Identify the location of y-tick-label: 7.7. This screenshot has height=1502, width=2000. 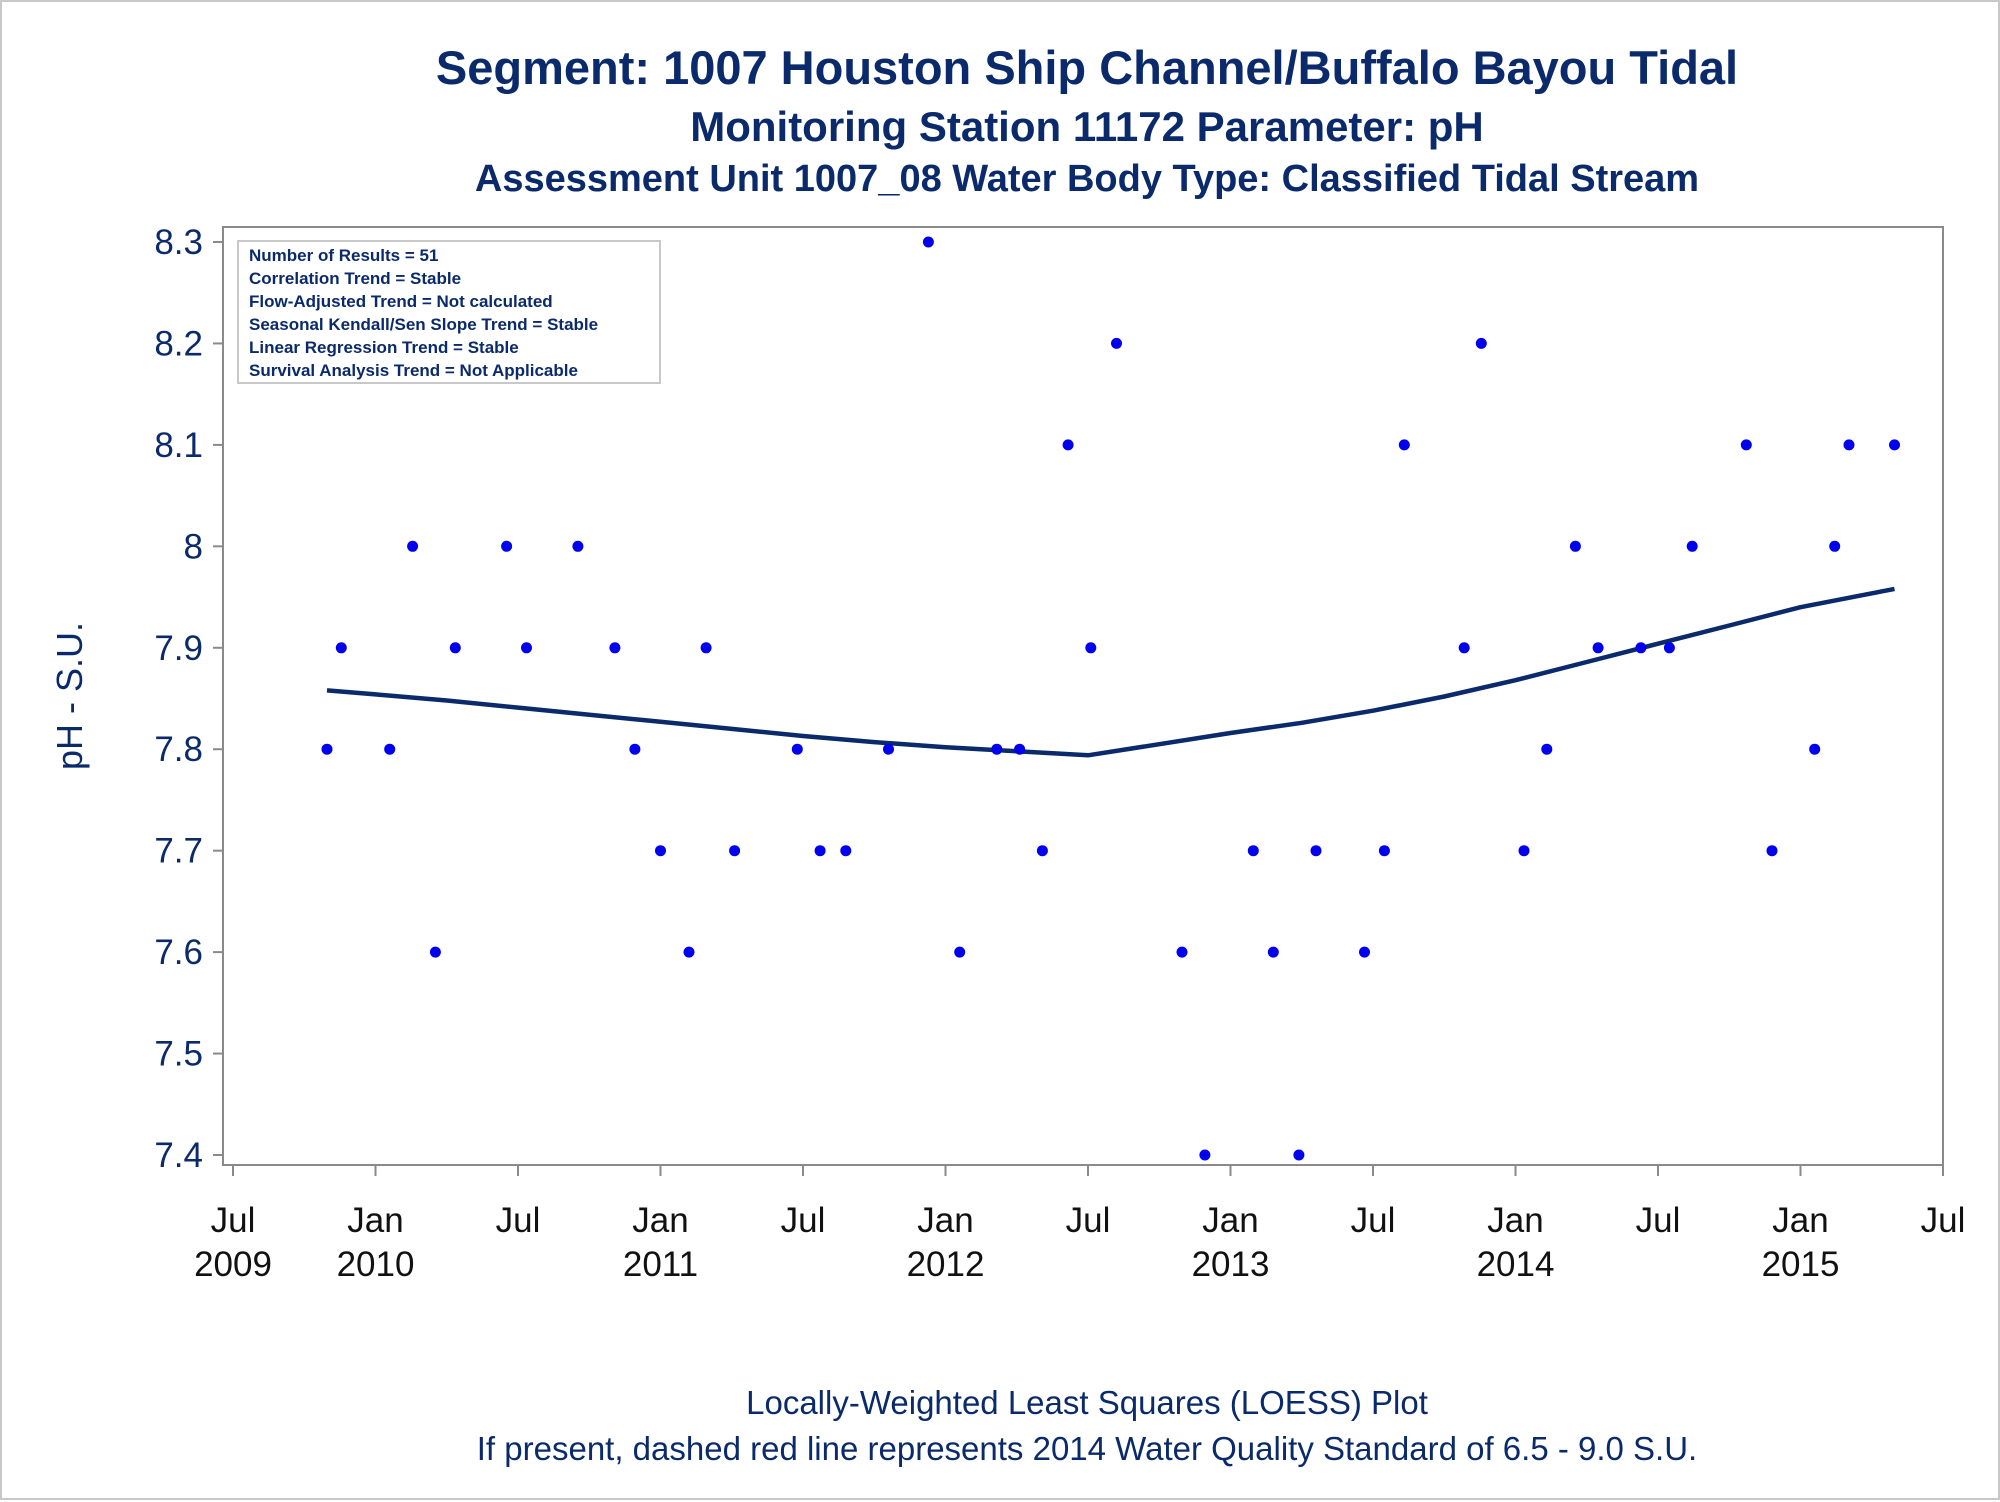
(178, 851).